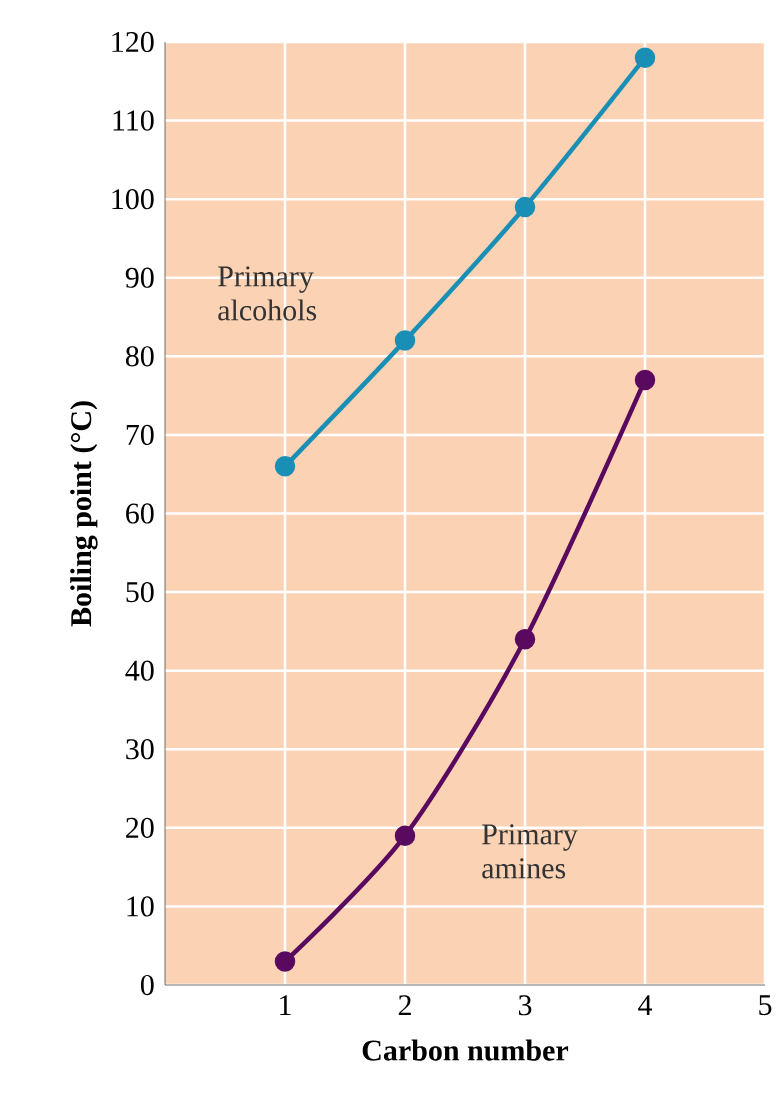 This screenshot has width=778, height=1113. Describe the element at coordinates (147, 985) in the screenshot. I see `y-tick-label: 0` at that location.